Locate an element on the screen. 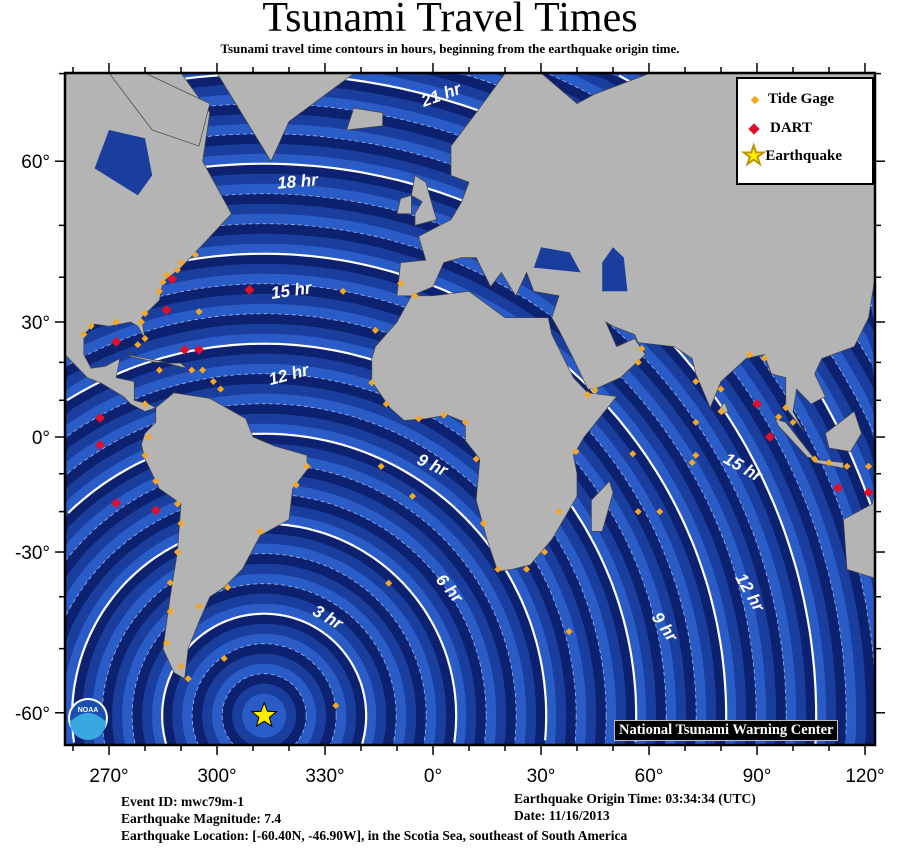 The image size is (900, 849). event-date: Date: 11/16/2013 is located at coordinates (562, 815).